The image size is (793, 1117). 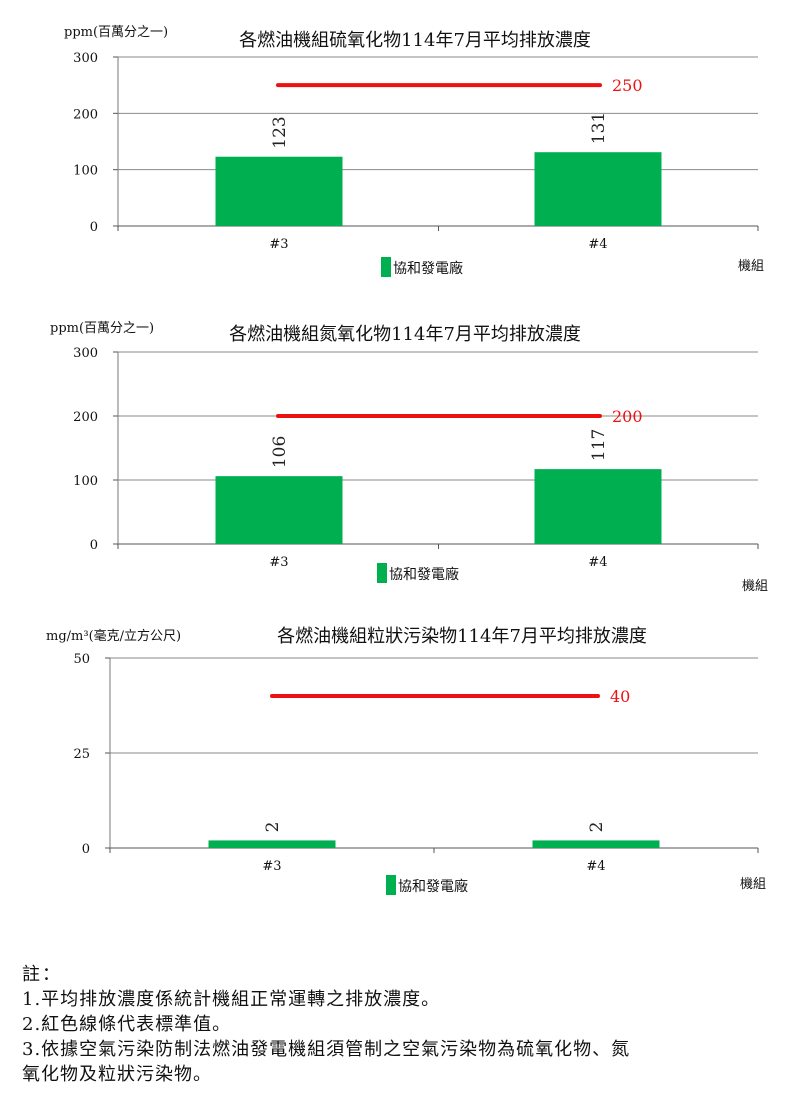 I want to click on chart-title: 各燃油機組氮氧化物114年7月平均排放濃度, so click(x=405, y=334).